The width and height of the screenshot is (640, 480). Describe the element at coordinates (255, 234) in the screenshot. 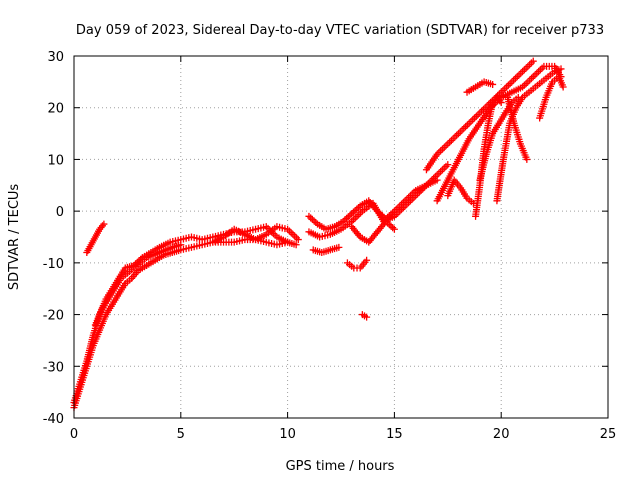

I see `series-s5` at that location.